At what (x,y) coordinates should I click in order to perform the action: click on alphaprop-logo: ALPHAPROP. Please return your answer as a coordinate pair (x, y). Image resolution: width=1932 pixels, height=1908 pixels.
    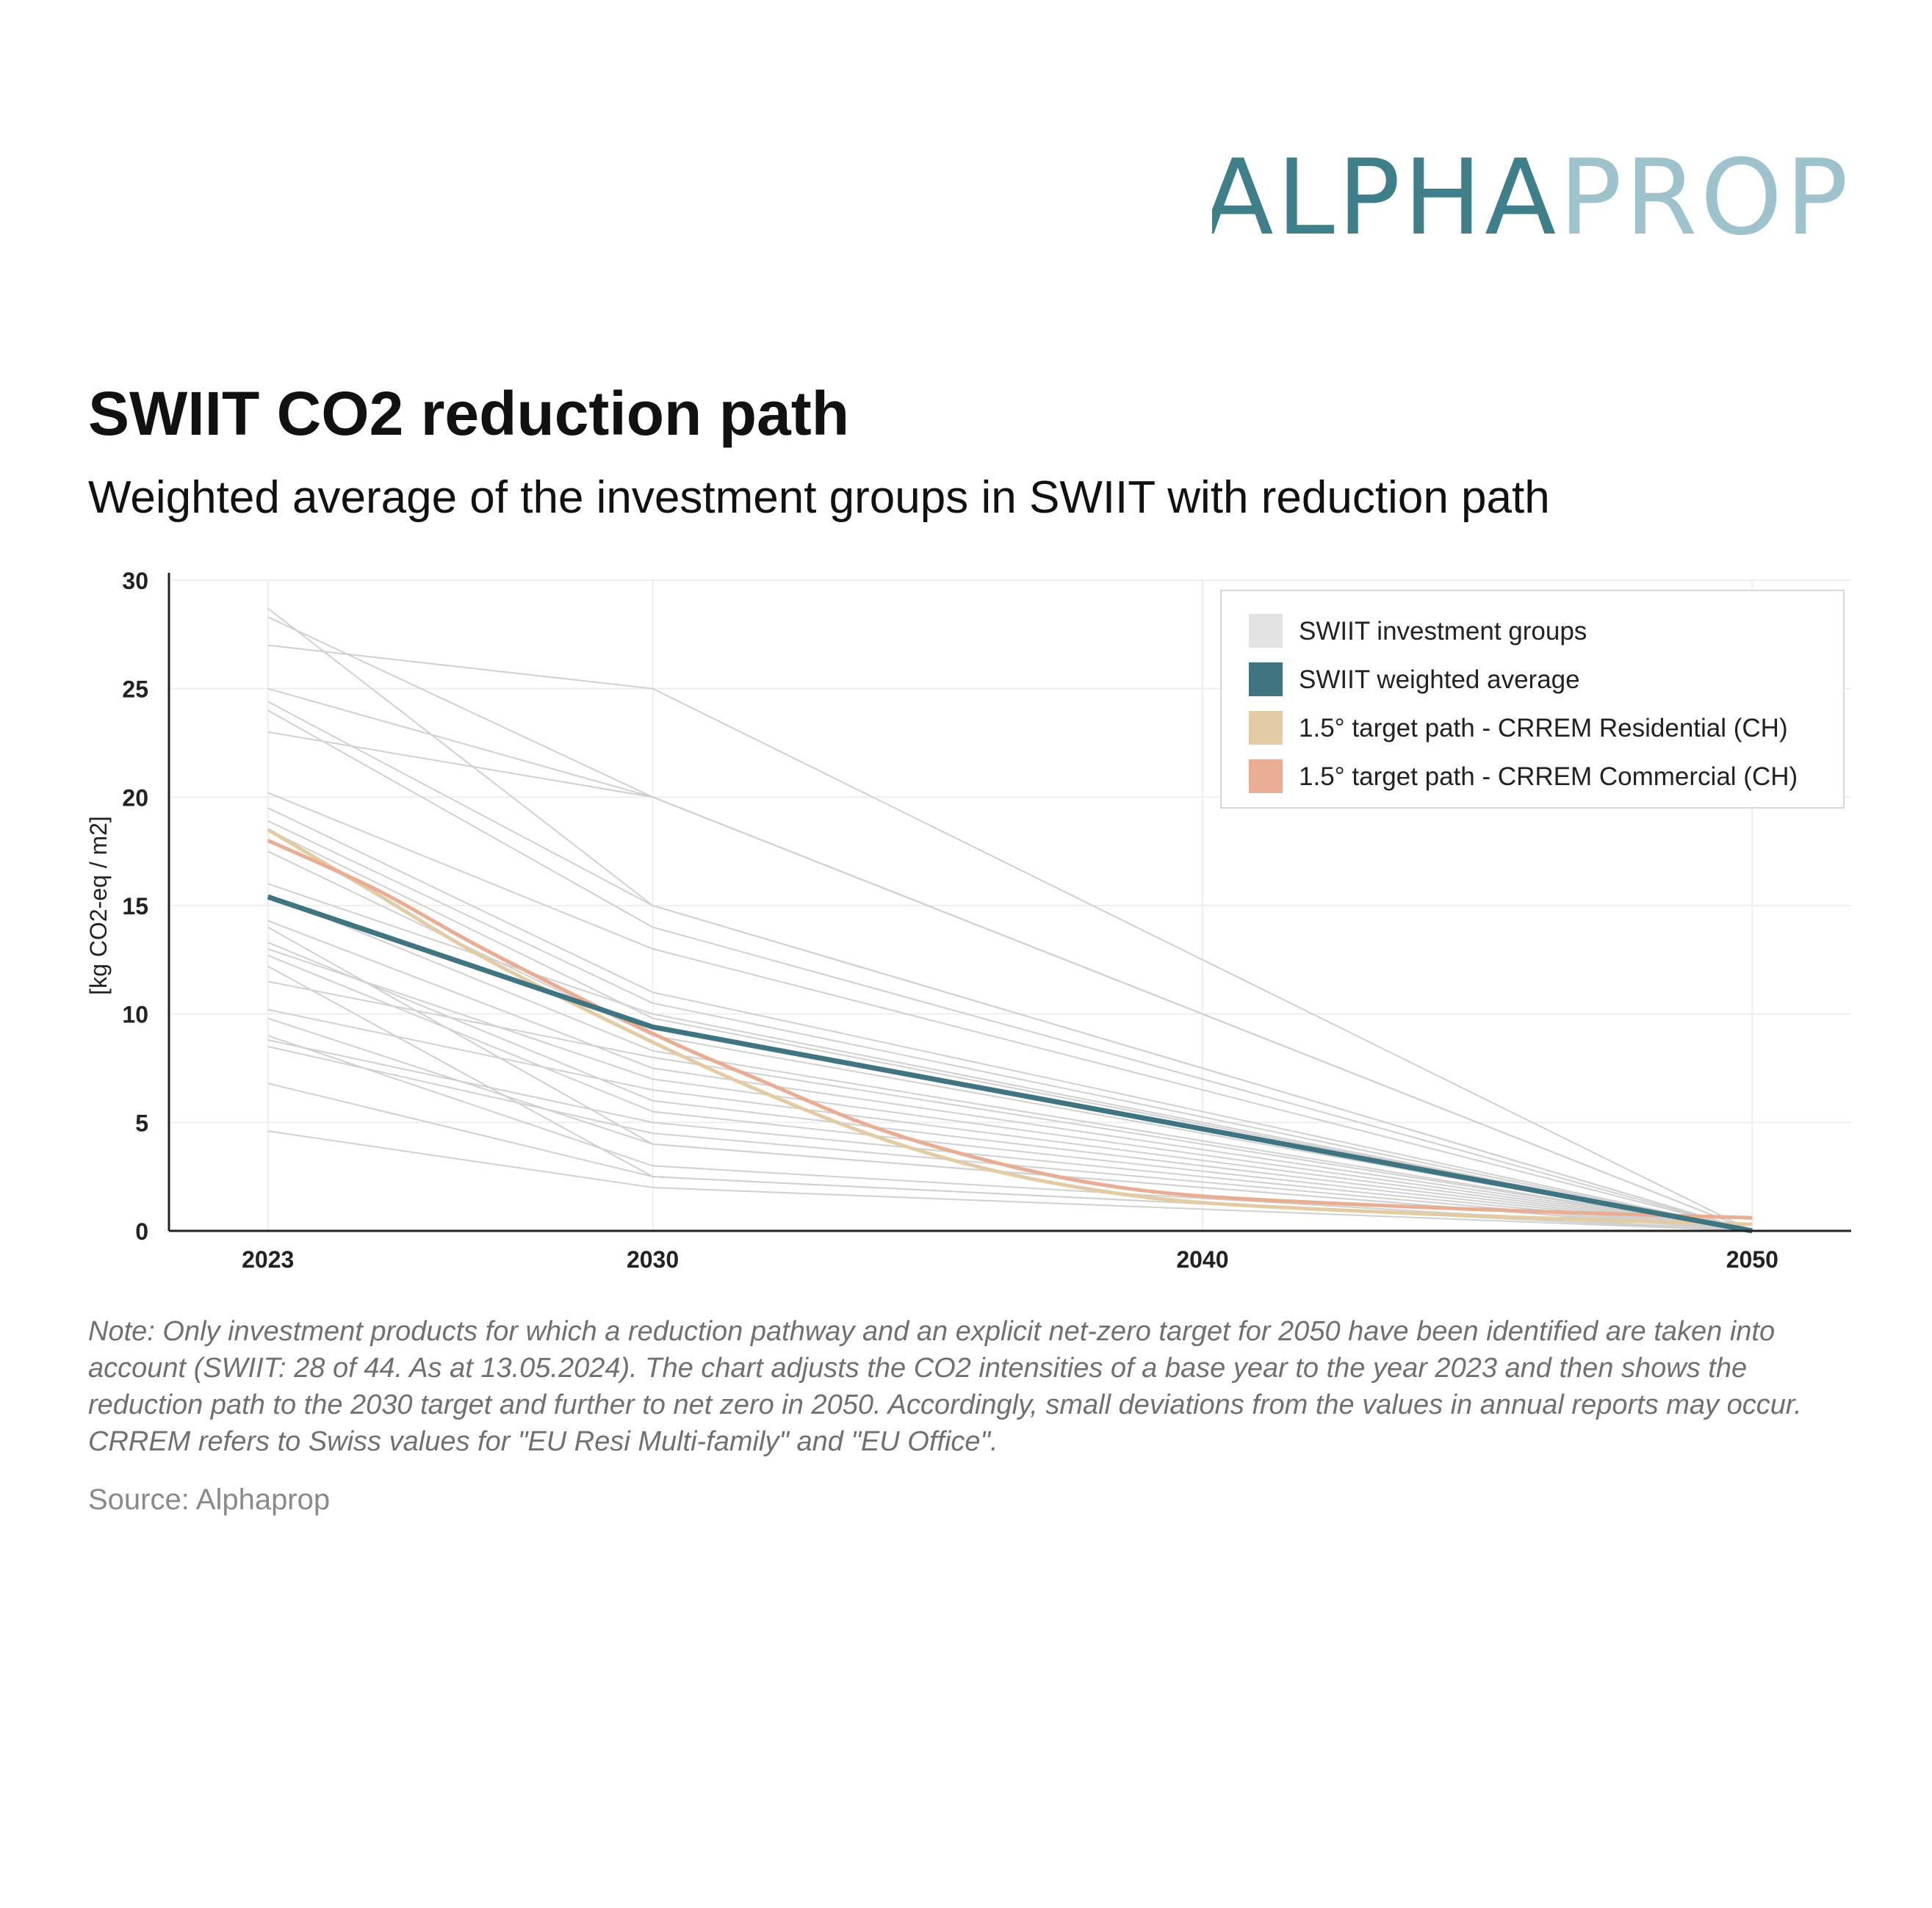
    Looking at the image, I should click on (1530, 200).